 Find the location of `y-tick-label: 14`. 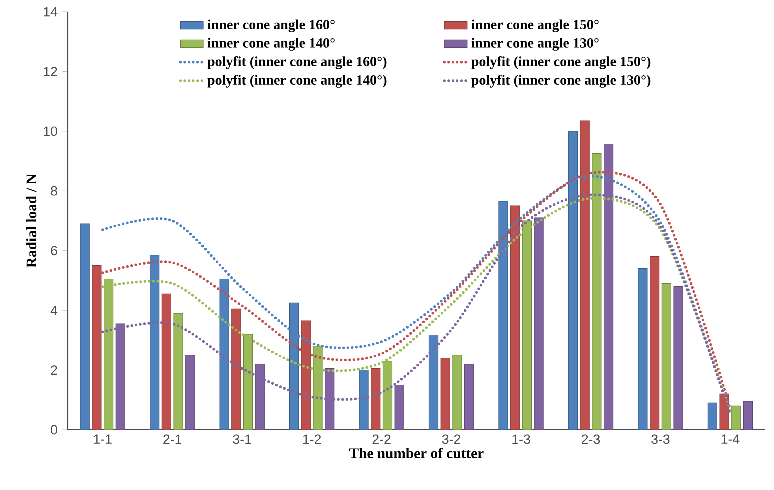

y-tick-label: 14 is located at coordinates (51, 12).